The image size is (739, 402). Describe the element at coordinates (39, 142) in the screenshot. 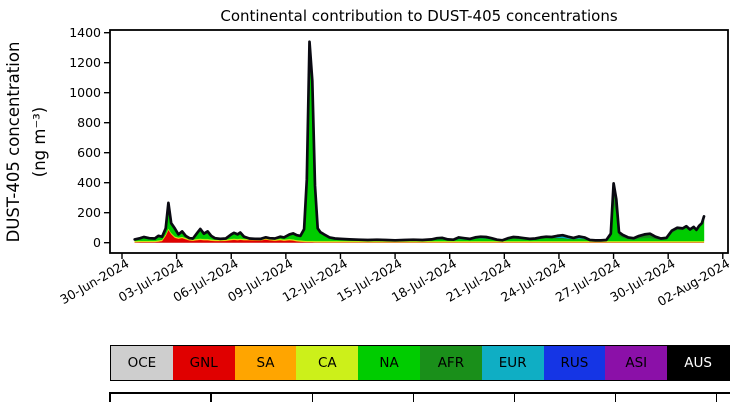

I see `y-axis-label-line2: (ng m⁻³)` at that location.